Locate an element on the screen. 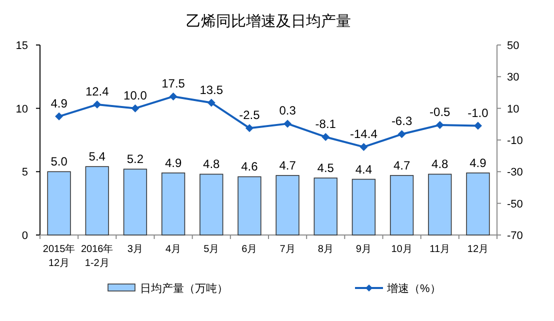 The width and height of the screenshot is (554, 321). x-tick-label: 4月 is located at coordinates (174, 249).